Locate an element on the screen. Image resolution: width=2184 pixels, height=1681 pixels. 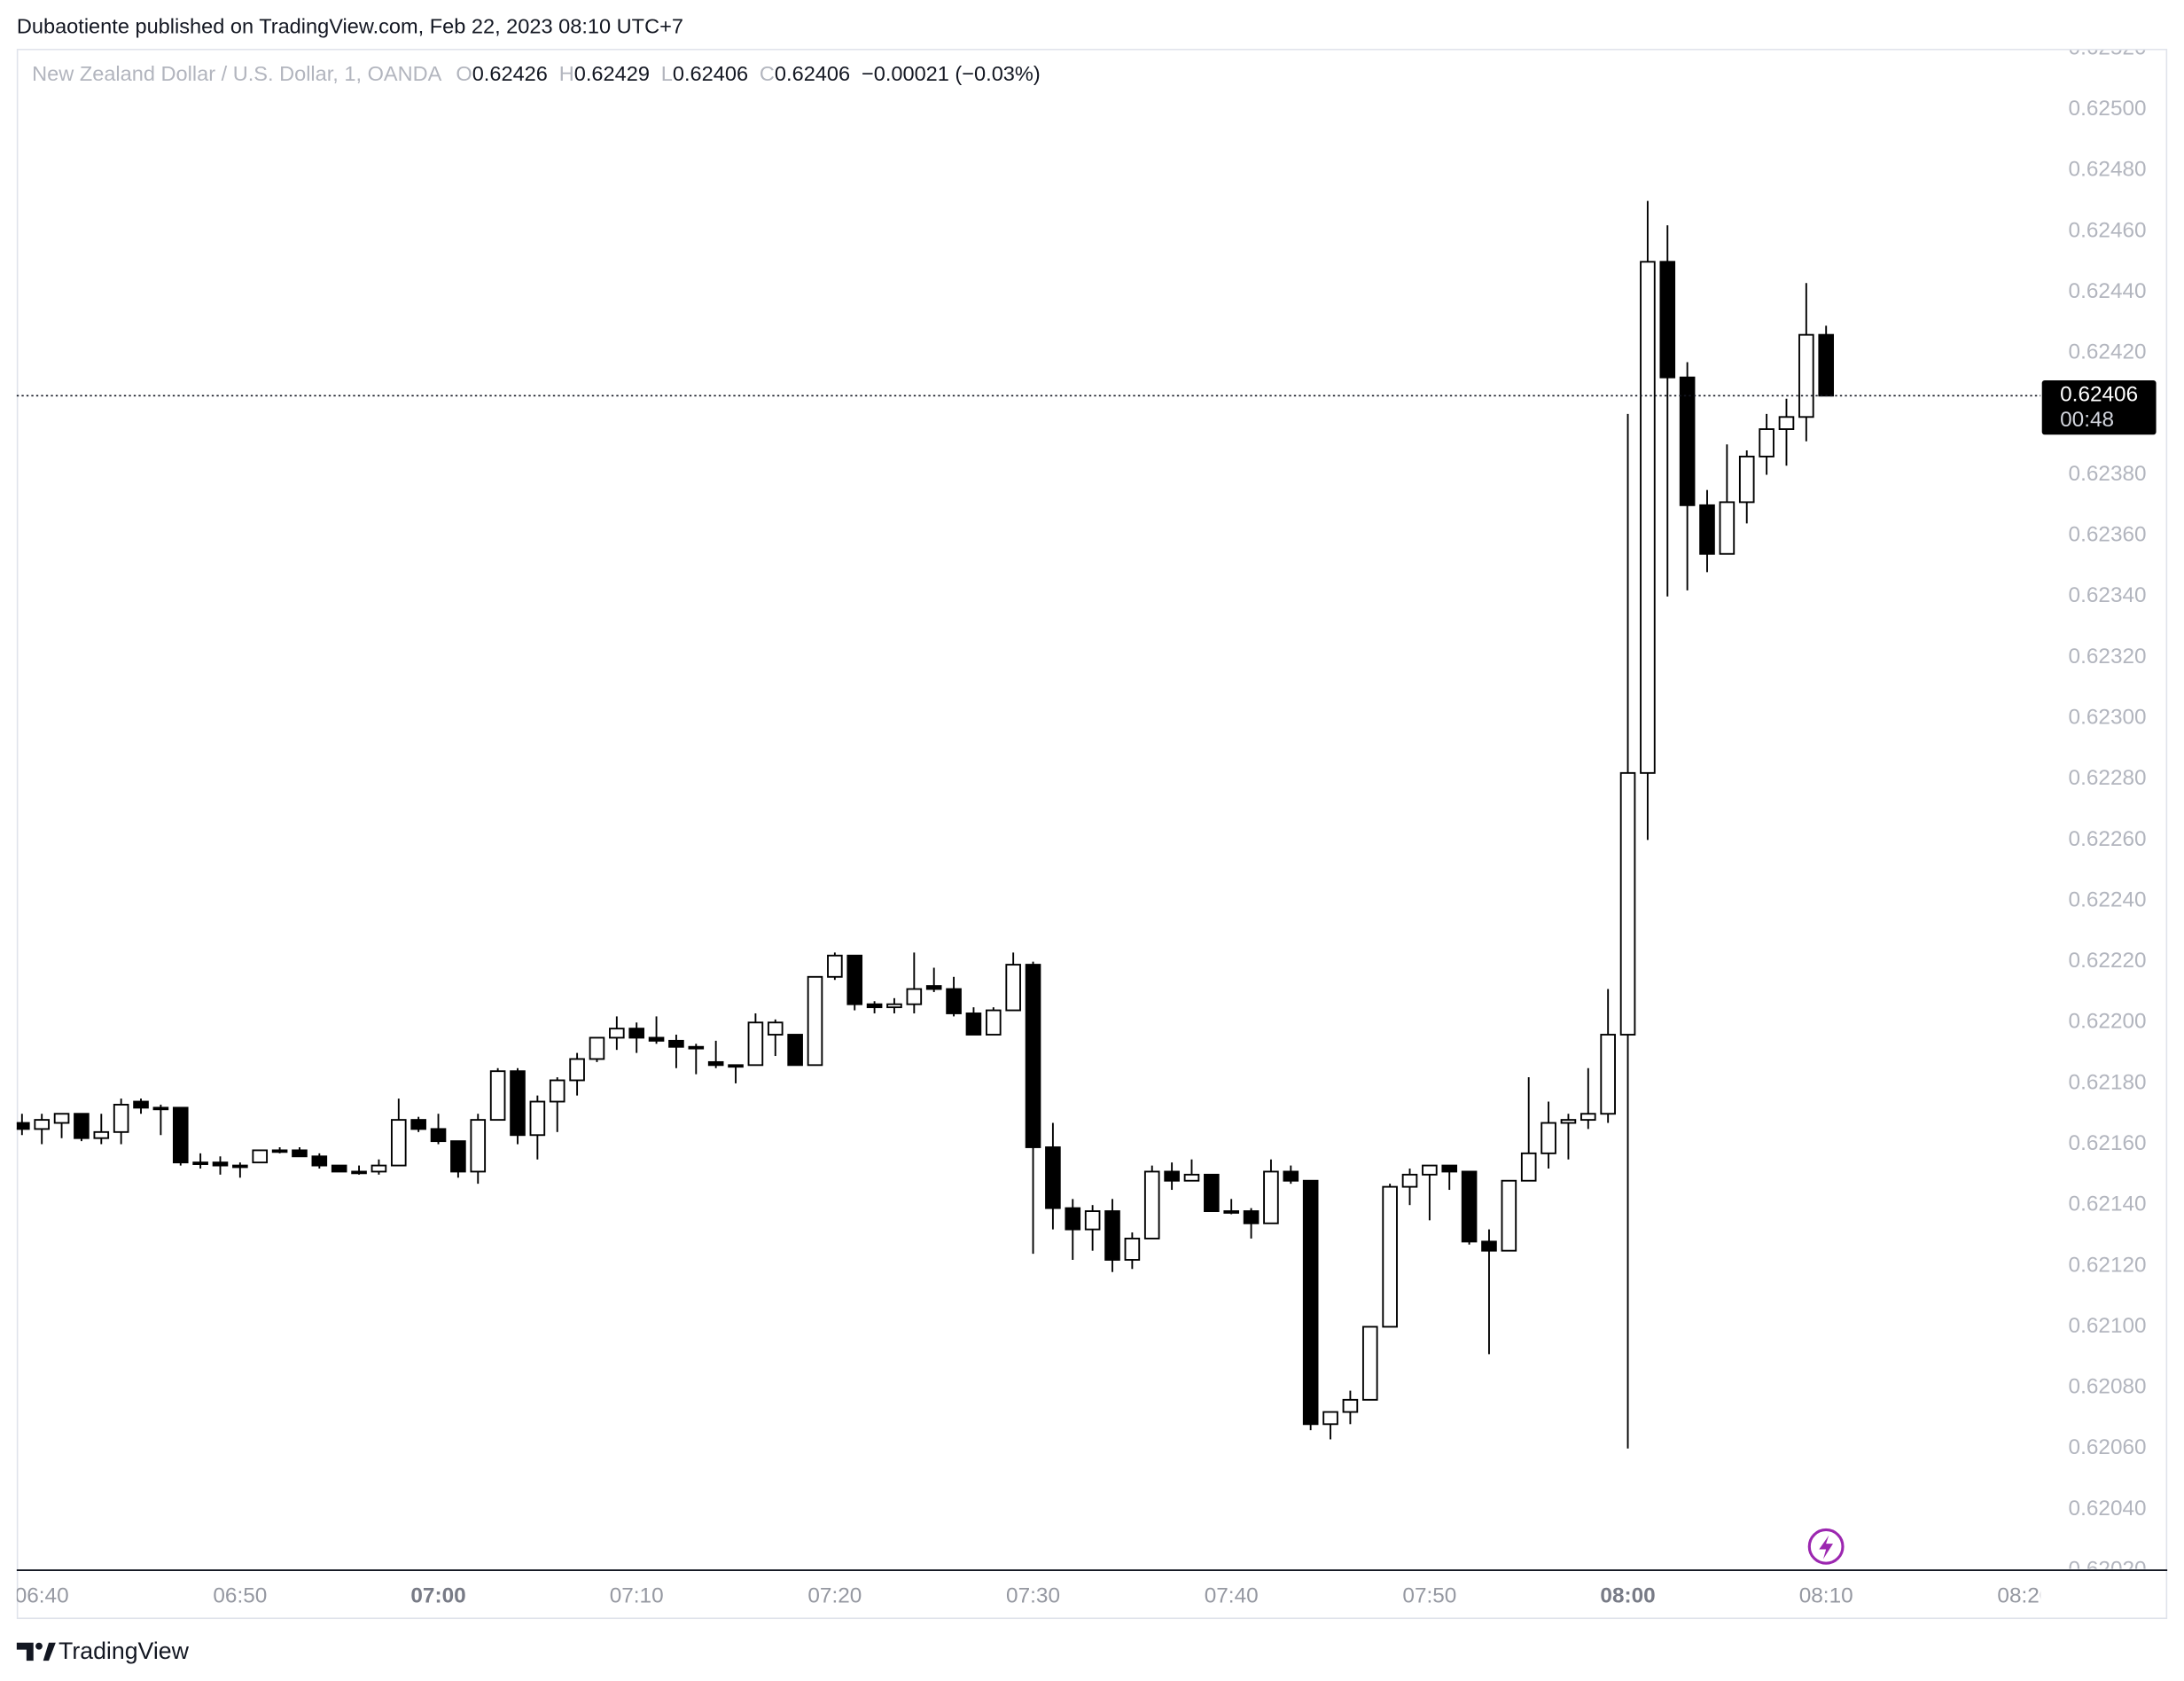
y-tick-label: 0.62320 is located at coordinates (2108, 656).